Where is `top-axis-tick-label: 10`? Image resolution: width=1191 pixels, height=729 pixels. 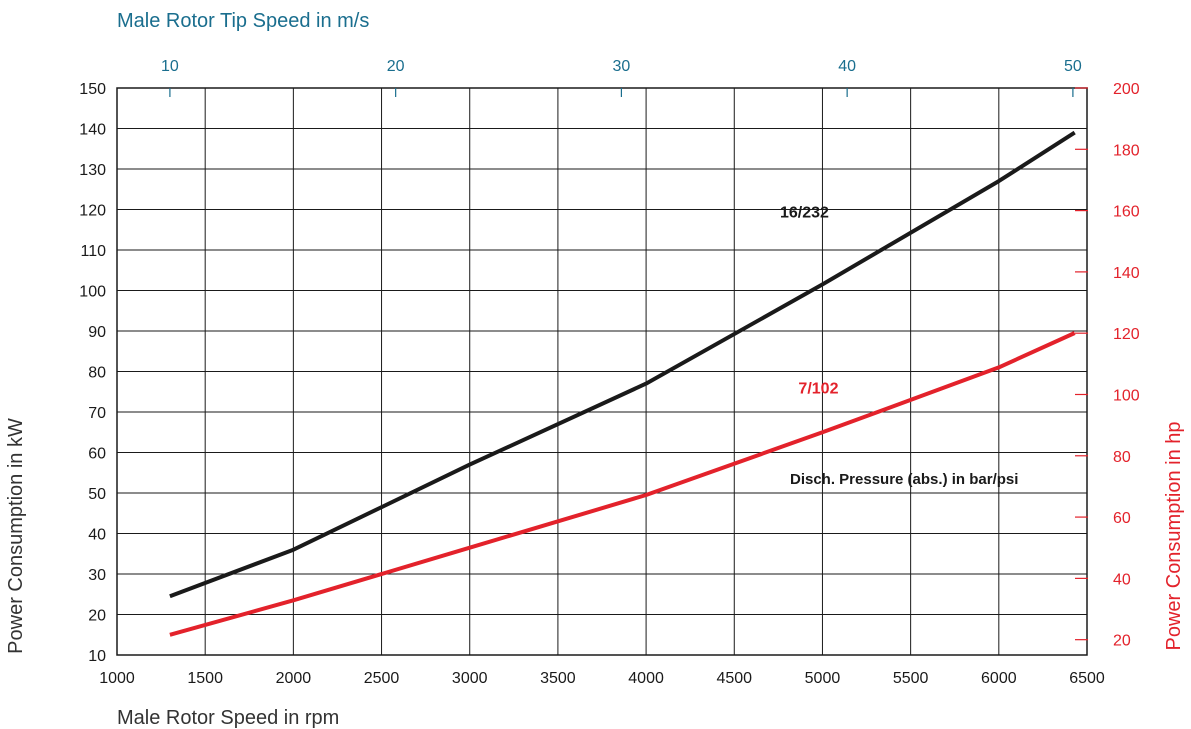
top-axis-tick-label: 10 is located at coordinates (170, 66).